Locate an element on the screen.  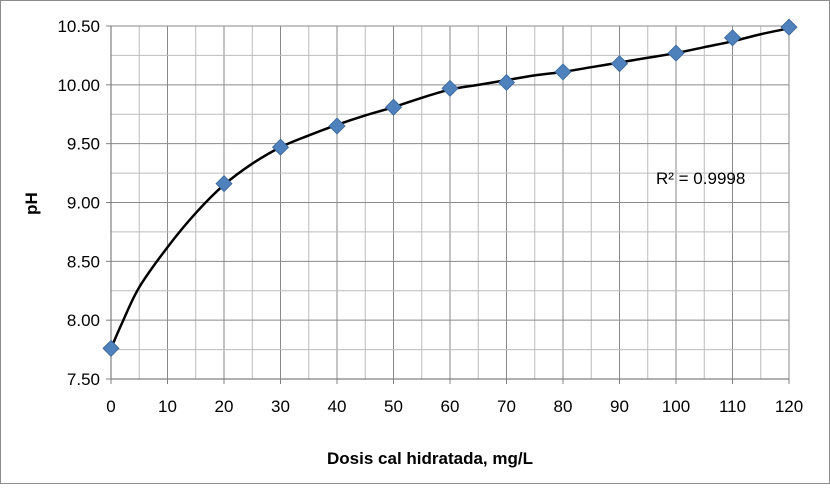
r-squared-annotation: R² = 0.9998 is located at coordinates (700, 178).